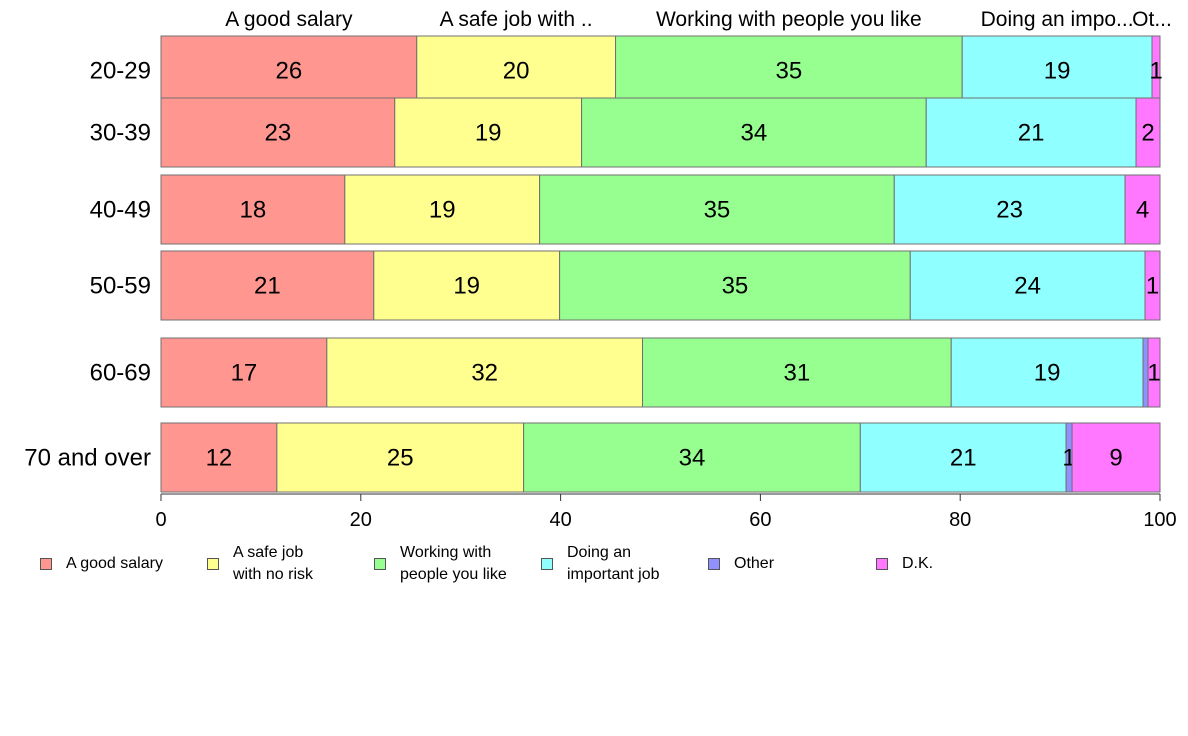 This screenshot has height=736, width=1188. I want to click on data-label: 24, so click(1027, 286).